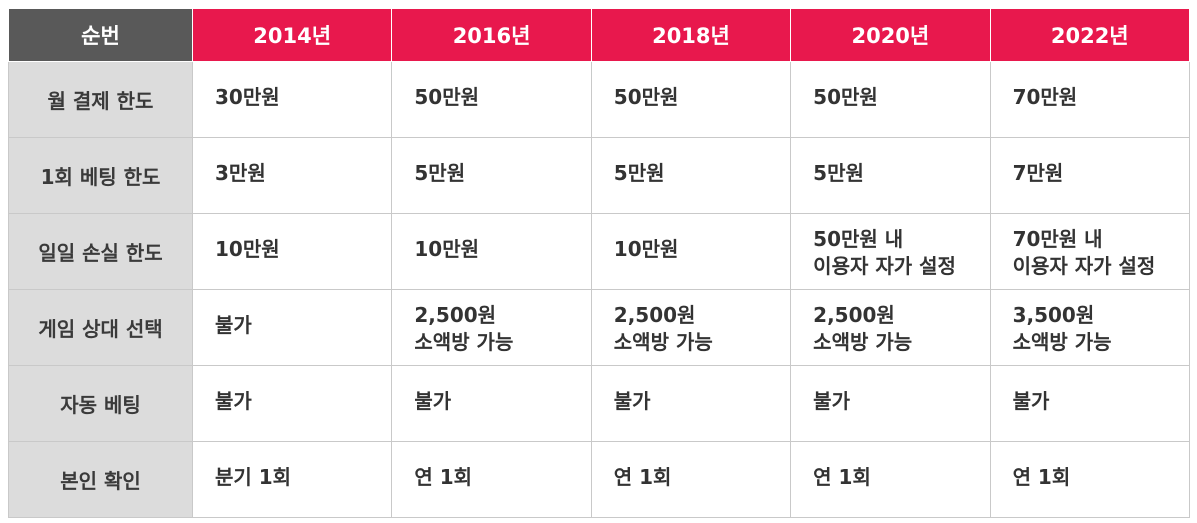 Image resolution: width=1197 pixels, height=523 pixels. I want to click on table-cell: 30만원, so click(292, 99).